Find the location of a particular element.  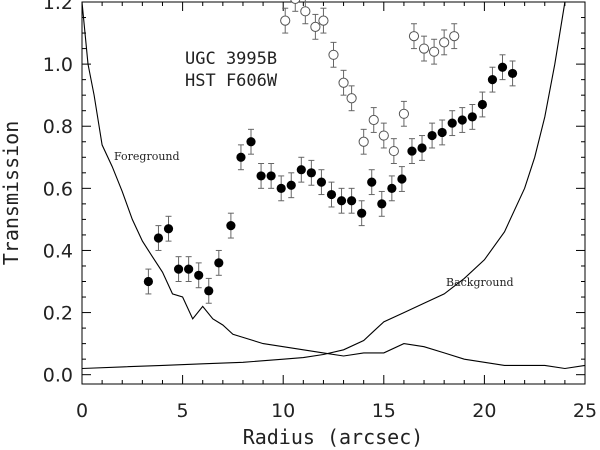

x-tick-label: 10 is located at coordinates (283, 411).